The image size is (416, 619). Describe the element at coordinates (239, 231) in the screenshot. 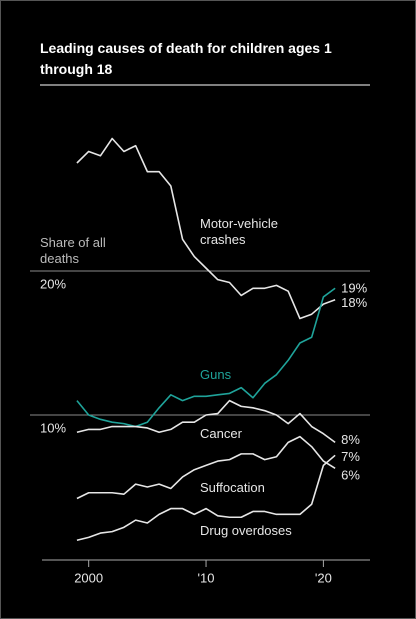

I see `series-label: Motor-vehicle crashes` at that location.